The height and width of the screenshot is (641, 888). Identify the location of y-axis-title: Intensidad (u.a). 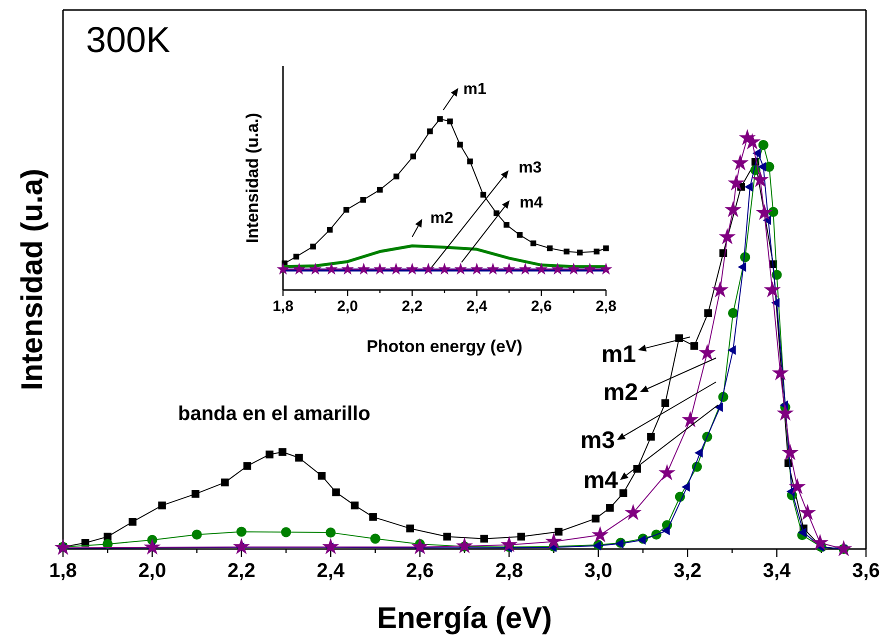
(32, 279).